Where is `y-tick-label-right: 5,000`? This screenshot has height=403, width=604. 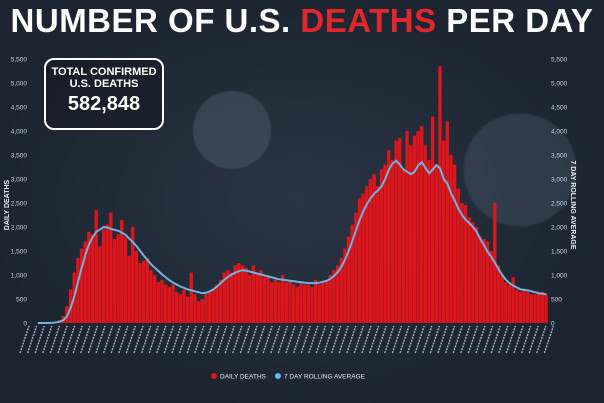
y-tick-label-right: 5,000 is located at coordinates (559, 84).